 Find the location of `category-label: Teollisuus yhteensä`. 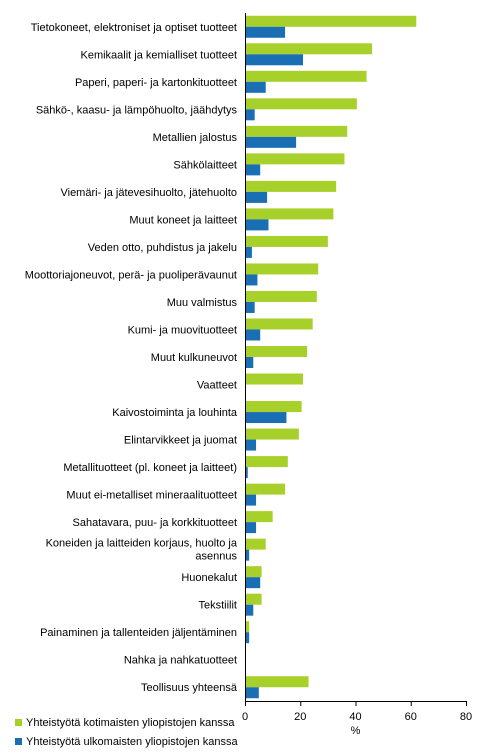

category-label: Teollisuus yhteensä is located at coordinates (189, 688).